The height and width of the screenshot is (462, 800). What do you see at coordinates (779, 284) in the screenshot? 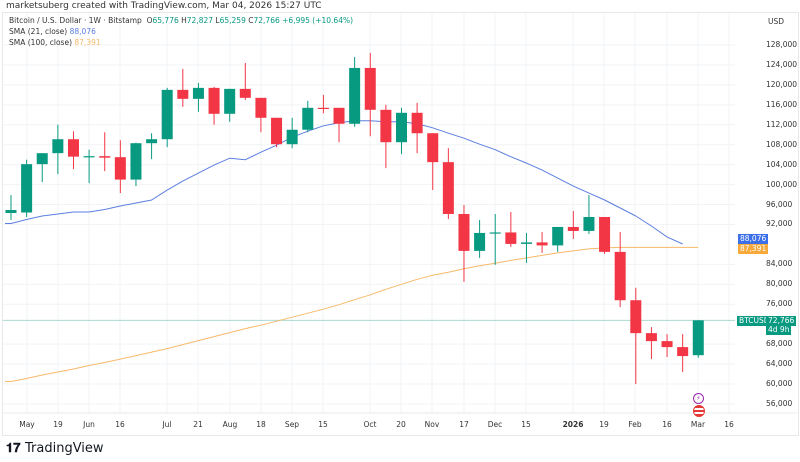
I see `price-tick-label: 80,000` at bounding box center [779, 284].